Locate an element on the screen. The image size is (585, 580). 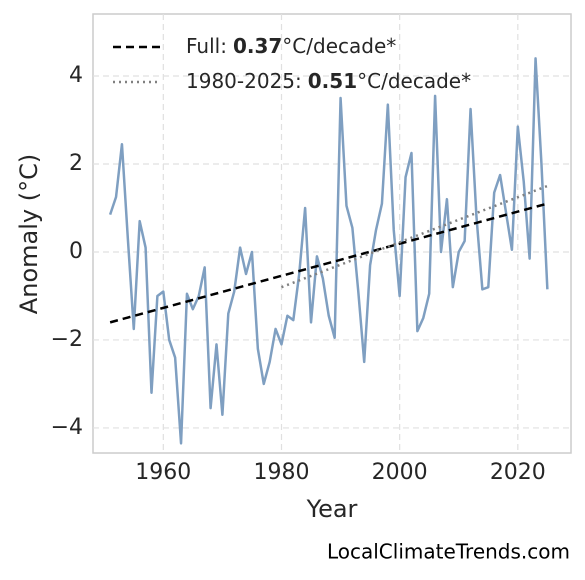
x-tick-label: 2000 is located at coordinates (400, 472).